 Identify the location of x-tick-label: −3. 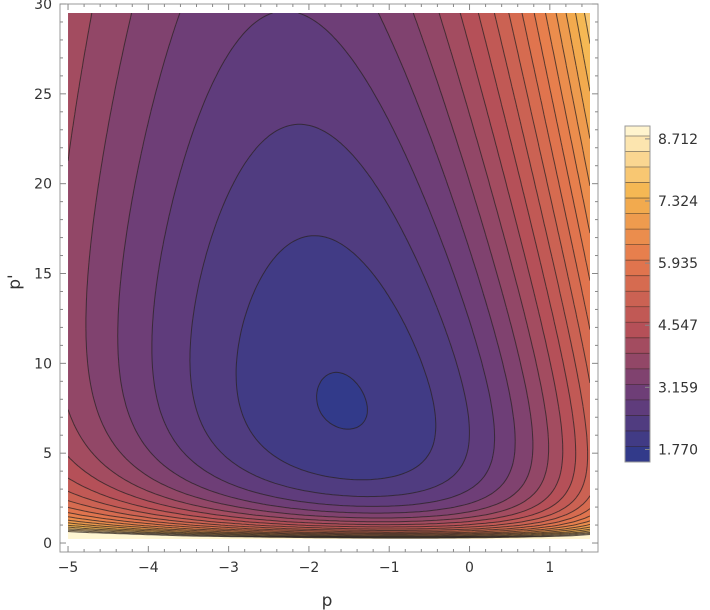
(228, 568).